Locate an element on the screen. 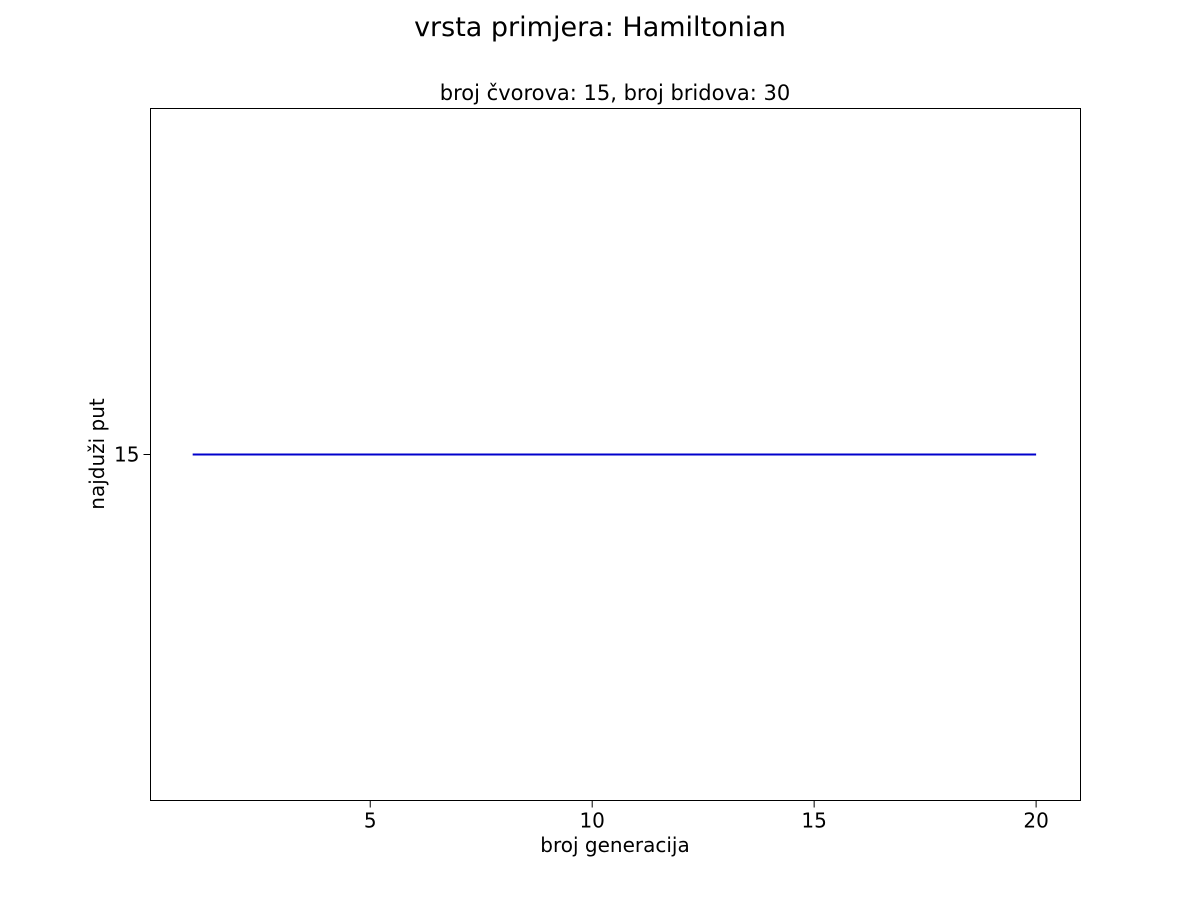 The width and height of the screenshot is (1200, 900). x-axis-label: broj generacija is located at coordinates (614, 845).